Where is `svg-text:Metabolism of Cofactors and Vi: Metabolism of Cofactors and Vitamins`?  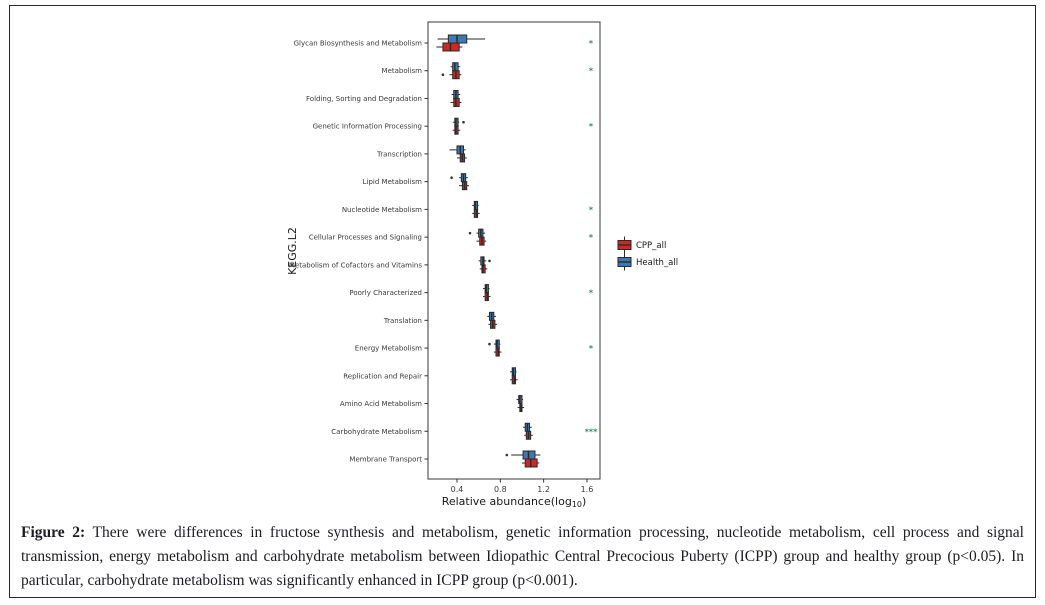 svg-text:Metabolism of Cofactors and Vi: Metabolism of Cofactors and Vitamins is located at coordinates (355, 265).